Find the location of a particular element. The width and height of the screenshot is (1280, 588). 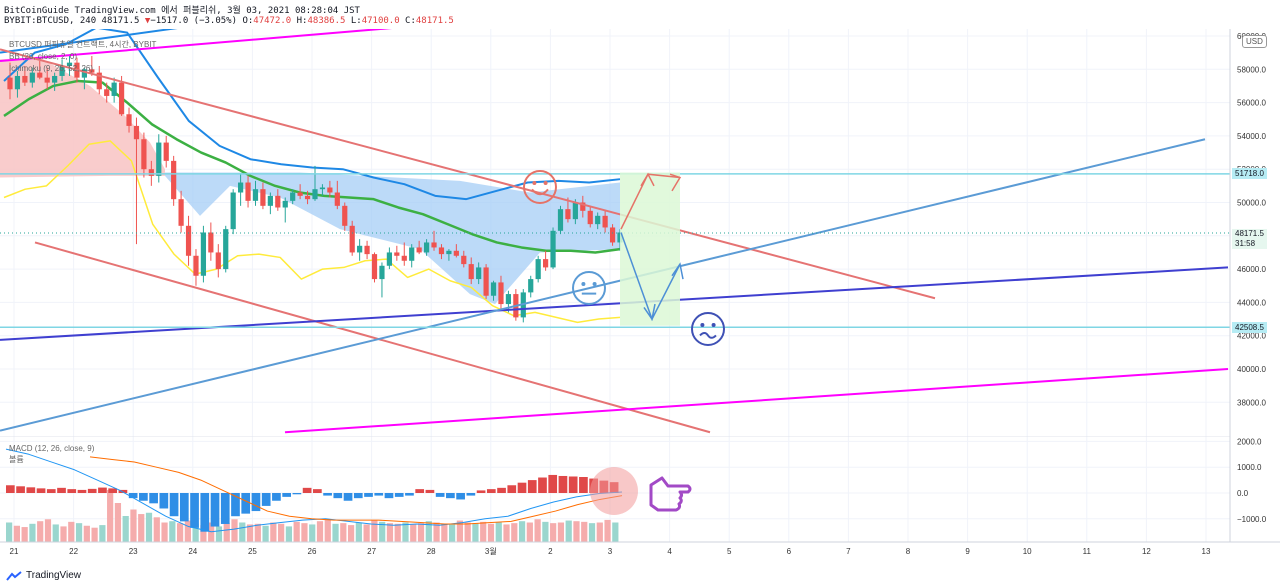

legend-macd-sub: 볼륨 is located at coordinates (16, 459).